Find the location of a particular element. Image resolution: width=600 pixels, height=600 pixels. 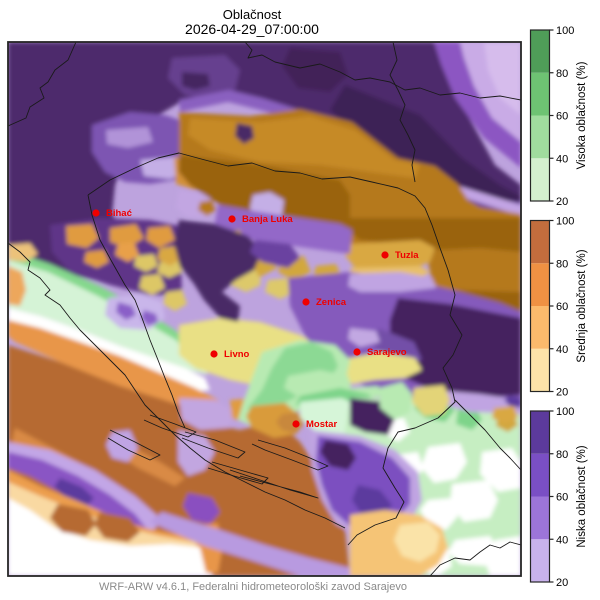

svg-text: Visoka oblačnost (%) is located at coordinates (582, 115).